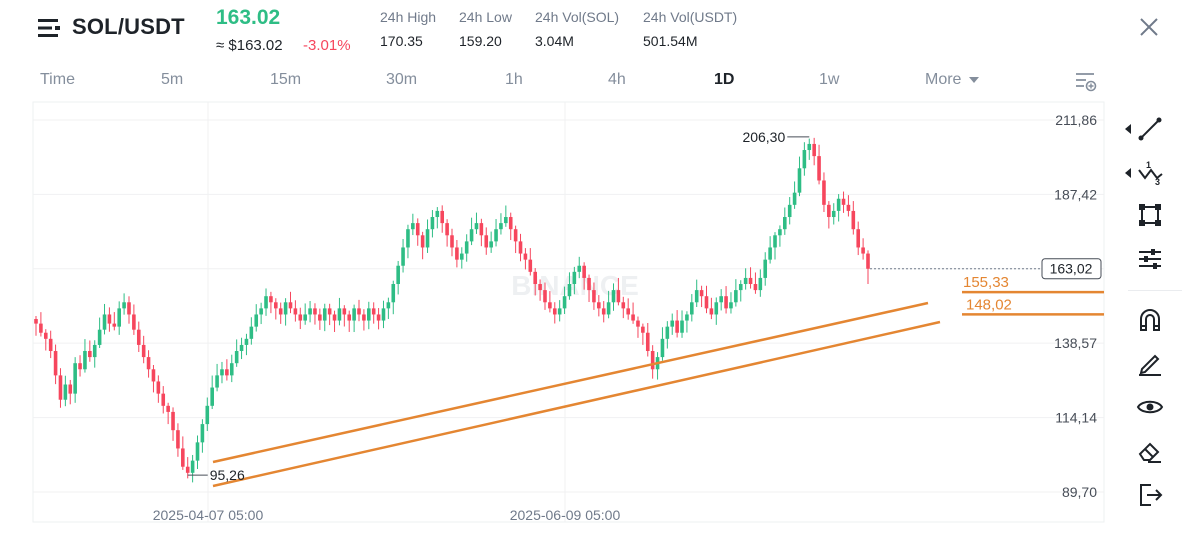  Describe the element at coordinates (57, 79) in the screenshot. I see `tab-time: Time` at that location.